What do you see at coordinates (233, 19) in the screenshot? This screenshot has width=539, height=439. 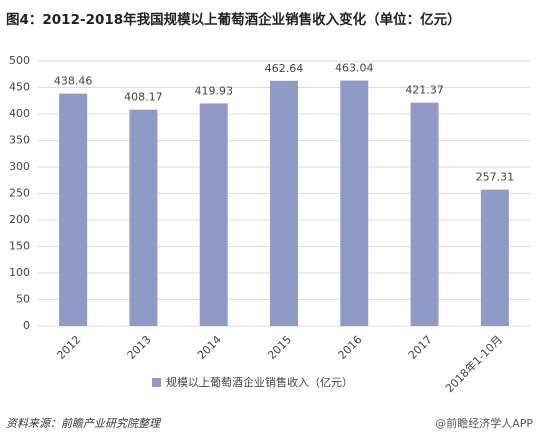 I see `chart-title: 图4：2012-2018年我国规模以上葡萄酒企业销售收入变化（单位：亿元）` at bounding box center [233, 19].